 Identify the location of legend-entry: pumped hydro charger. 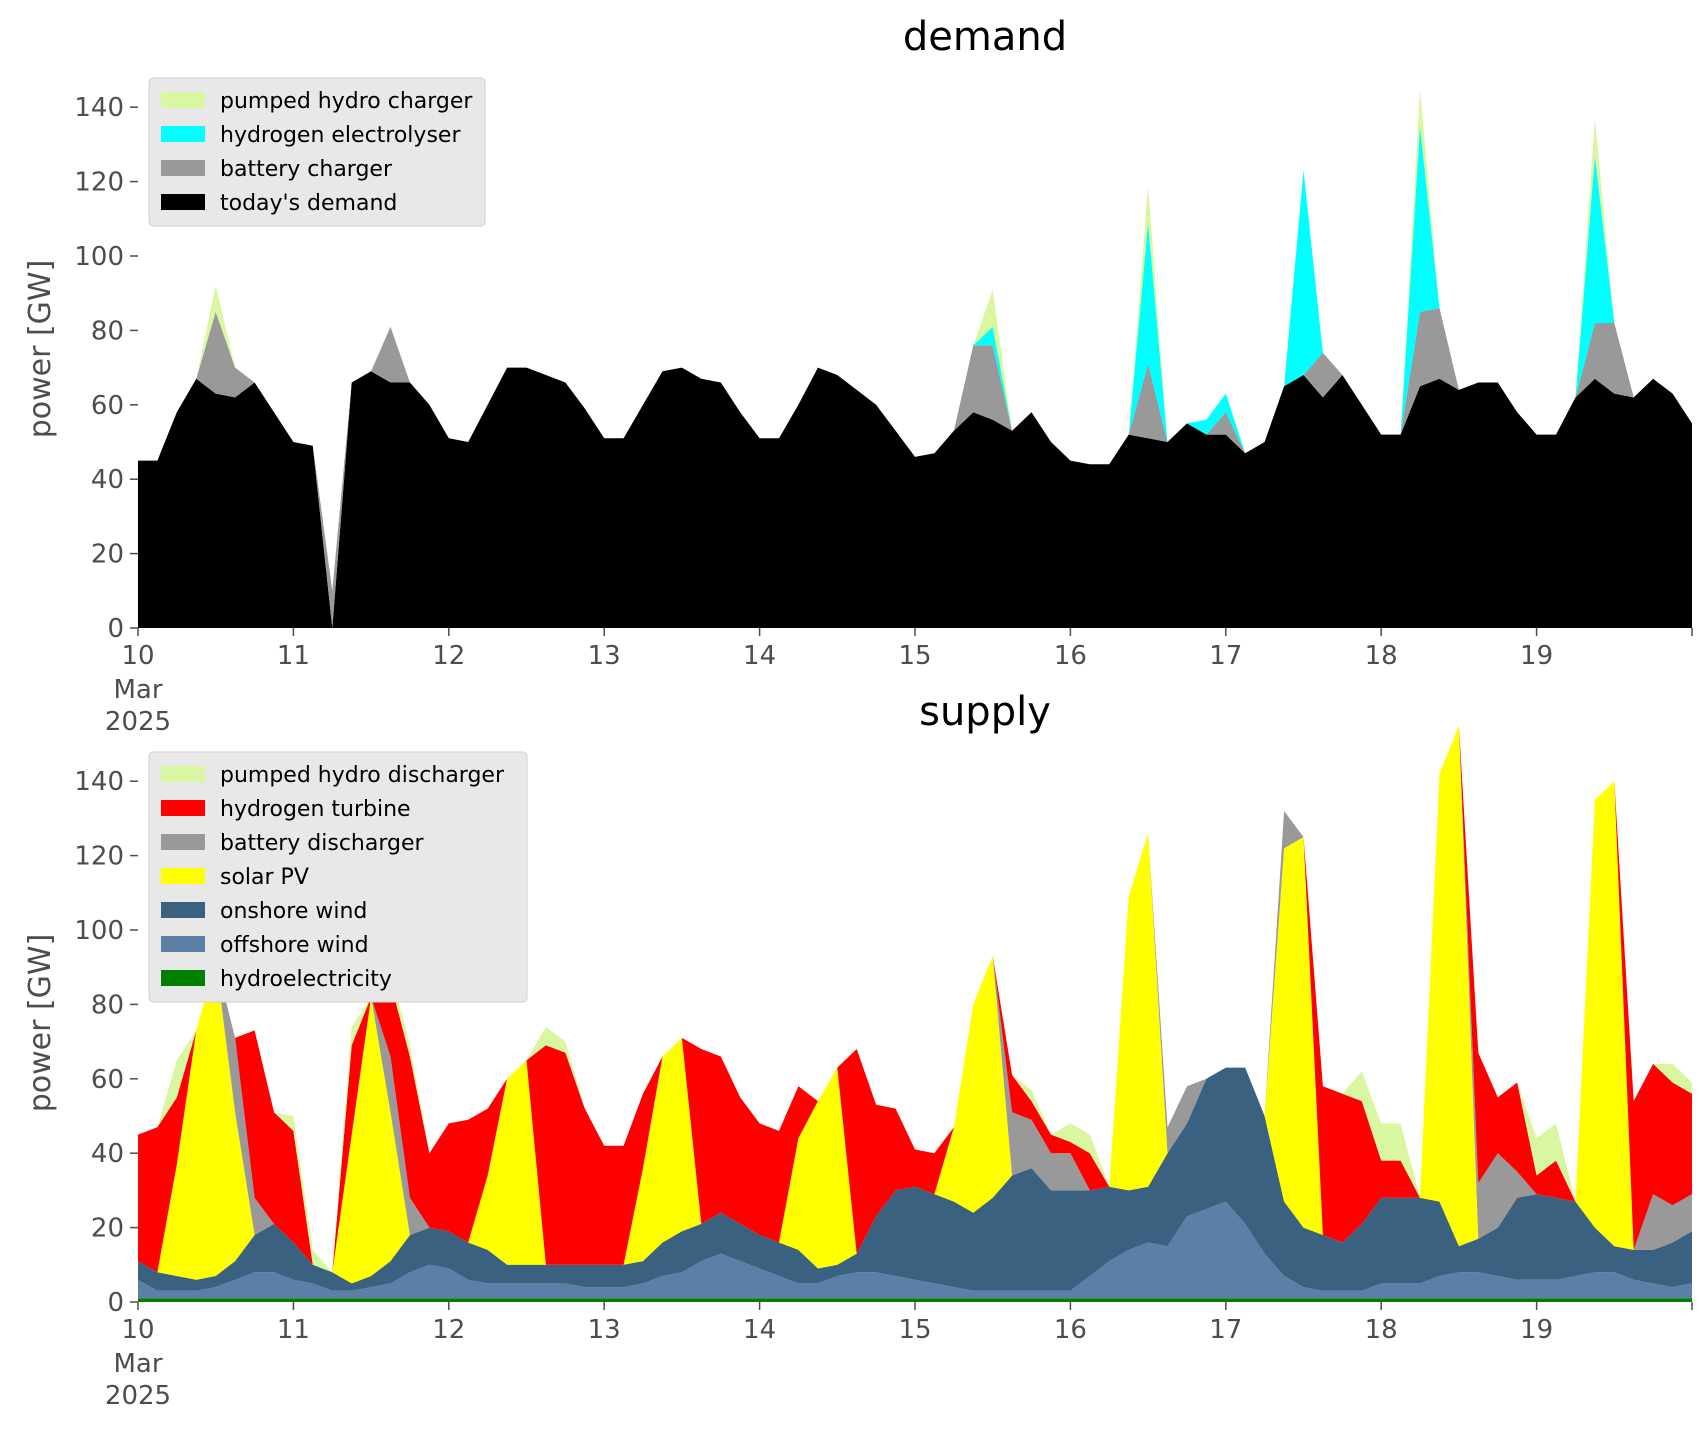
(346, 101).